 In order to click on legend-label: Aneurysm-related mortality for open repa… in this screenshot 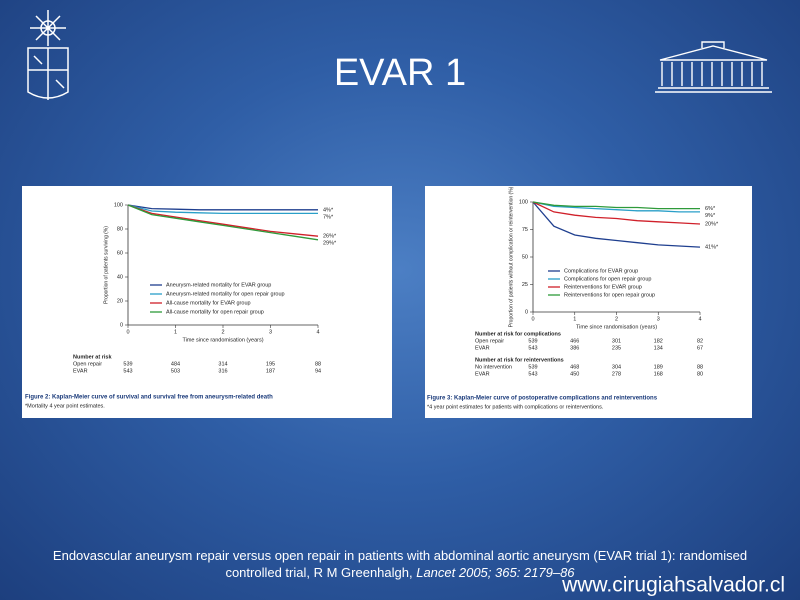, I will do `click(225, 294)`.